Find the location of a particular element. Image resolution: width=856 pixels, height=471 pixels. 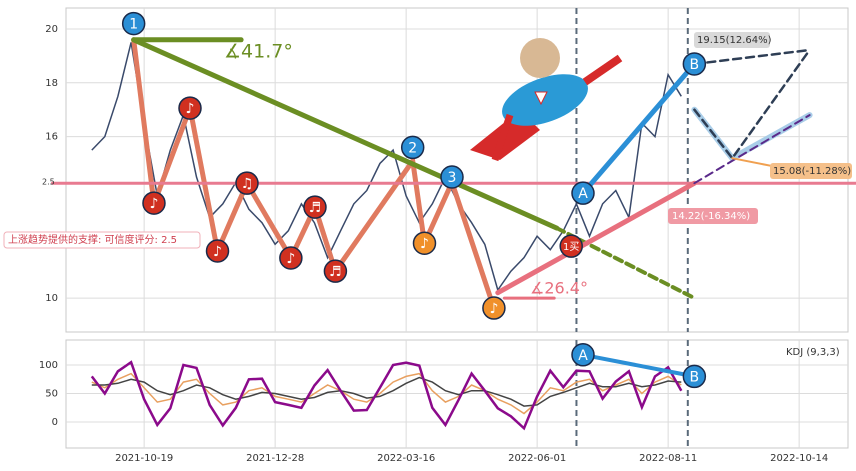

x-tick-label: 2022-10-14 is located at coordinates (799, 458).